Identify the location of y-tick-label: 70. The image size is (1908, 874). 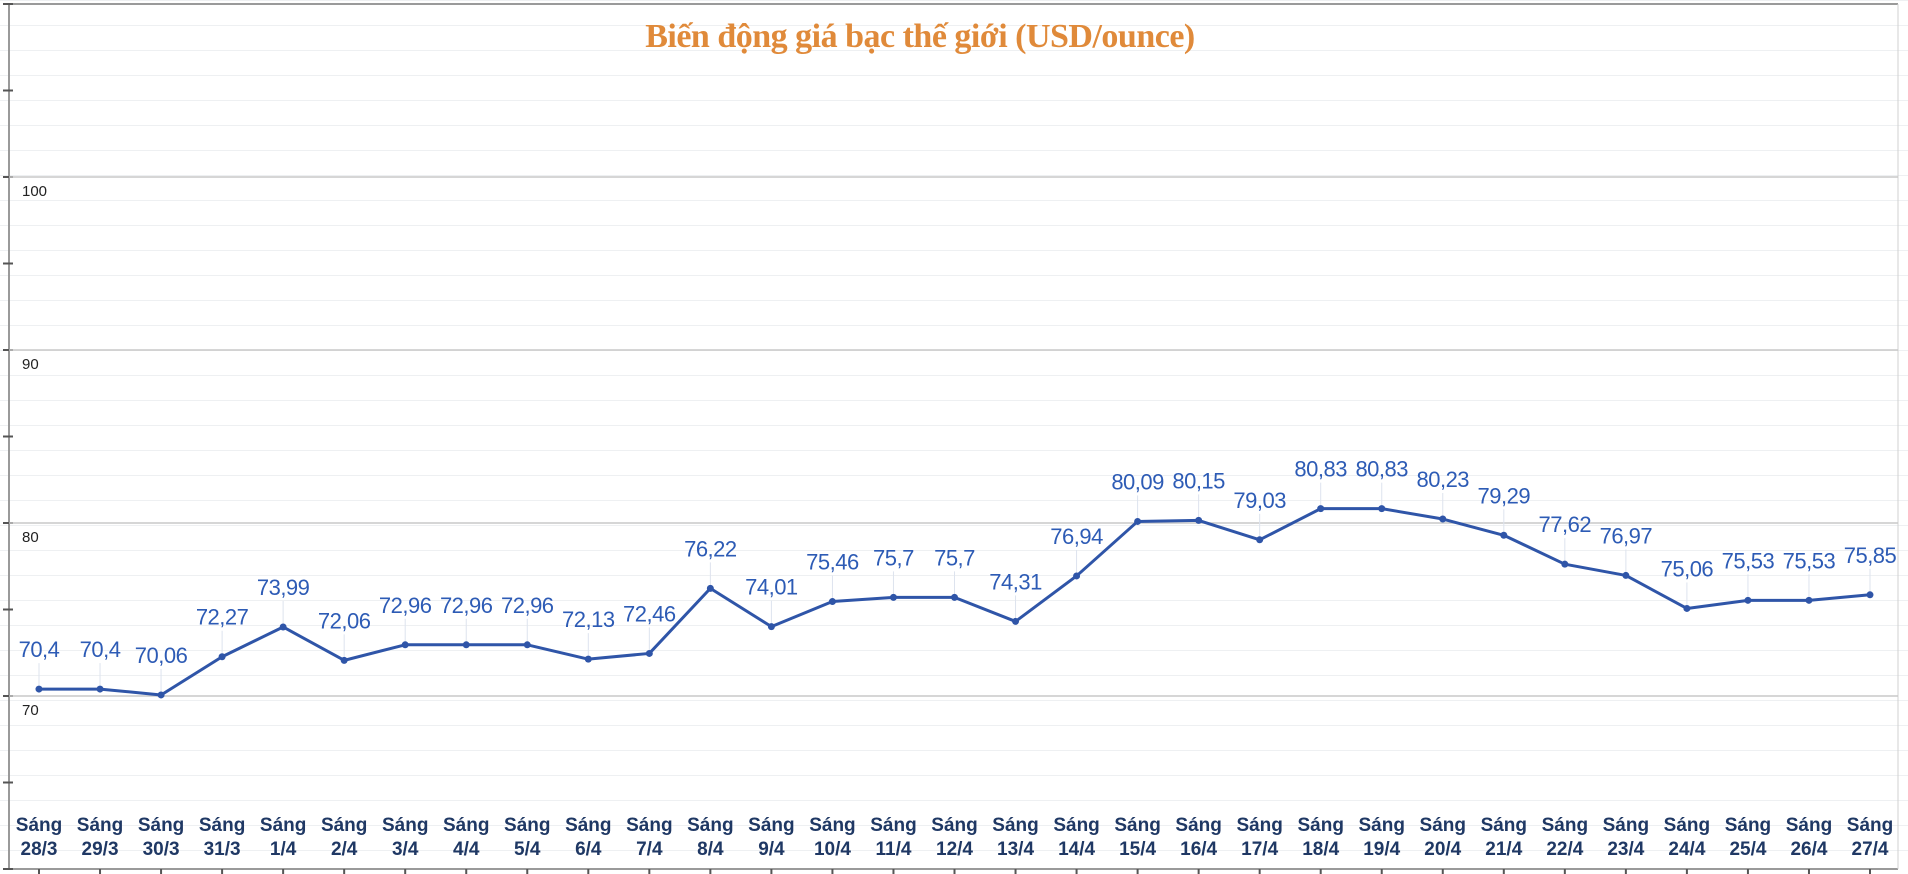
(30, 710).